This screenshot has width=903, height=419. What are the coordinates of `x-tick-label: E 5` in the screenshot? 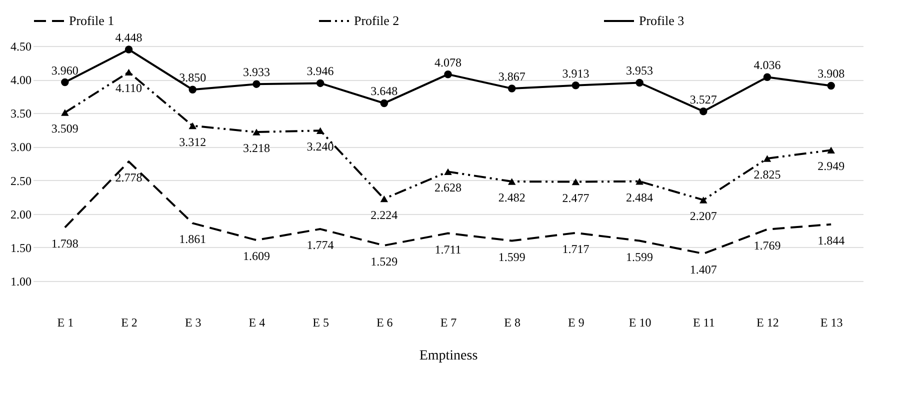 It's located at (320, 323).